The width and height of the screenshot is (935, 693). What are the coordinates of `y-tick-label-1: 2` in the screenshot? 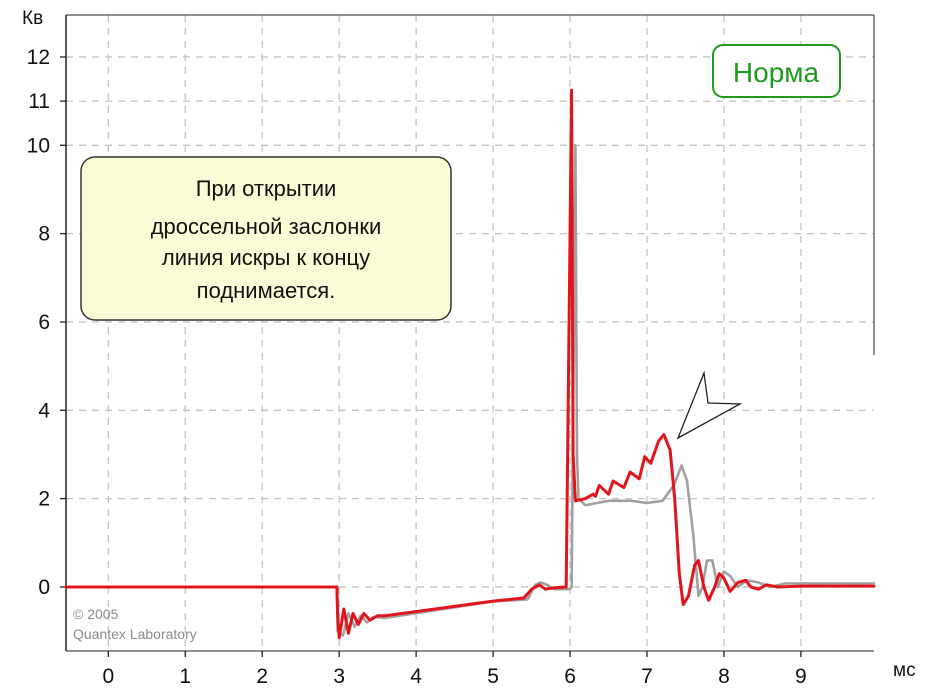 It's located at (44, 499).